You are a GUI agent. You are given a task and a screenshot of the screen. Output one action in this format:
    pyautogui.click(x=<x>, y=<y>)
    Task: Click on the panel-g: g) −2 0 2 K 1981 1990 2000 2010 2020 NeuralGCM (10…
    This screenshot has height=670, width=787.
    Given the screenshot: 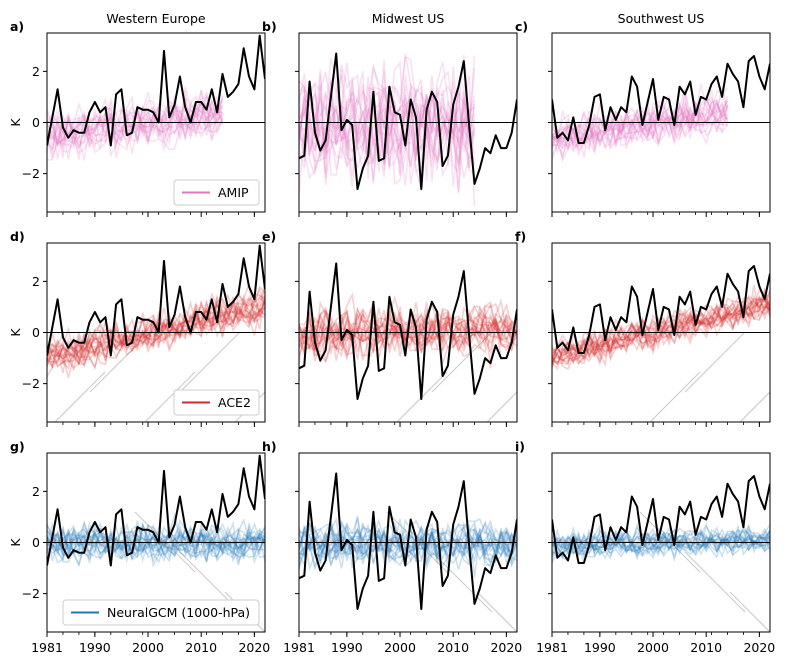 What is the action you would take?
    pyautogui.click(x=139, y=547)
    